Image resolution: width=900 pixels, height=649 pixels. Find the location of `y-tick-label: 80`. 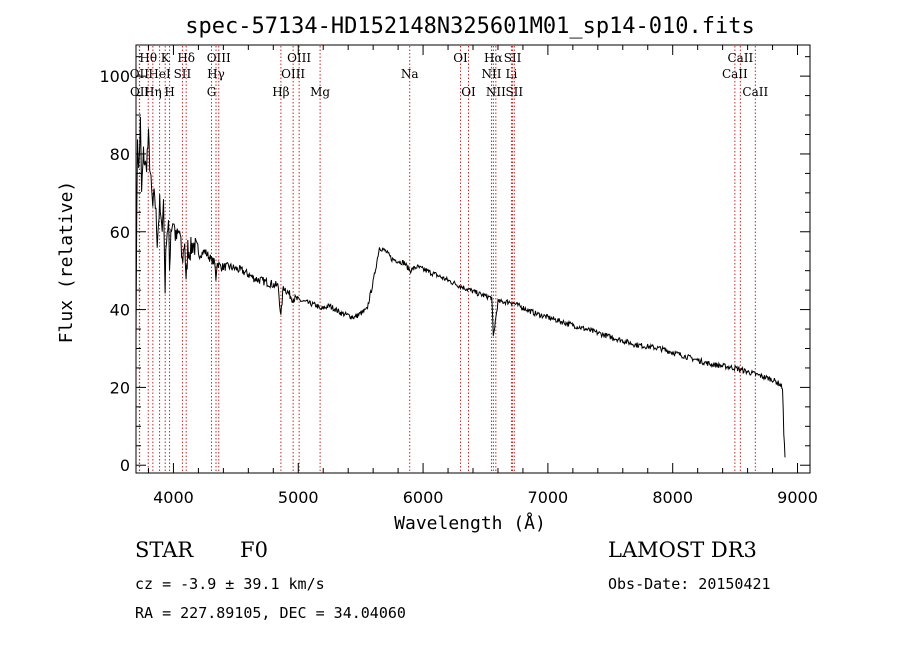

y-tick-label: 80 is located at coordinates (120, 154).